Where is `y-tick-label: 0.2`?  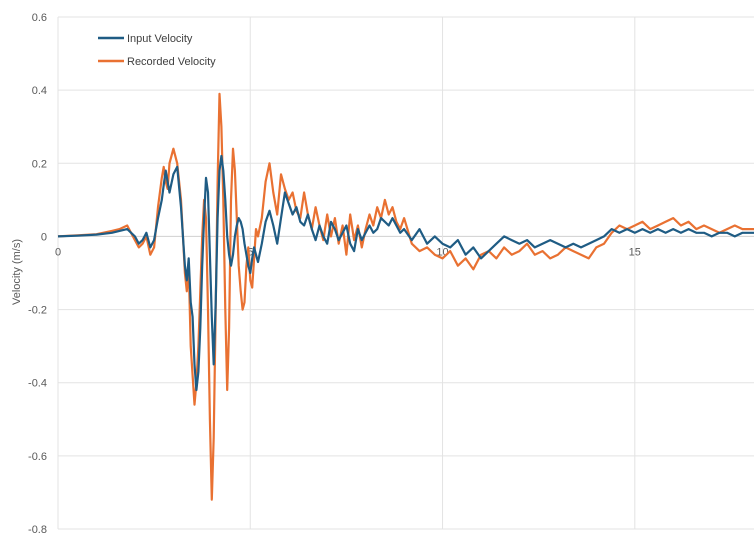 y-tick-label: 0.2 is located at coordinates (39, 164).